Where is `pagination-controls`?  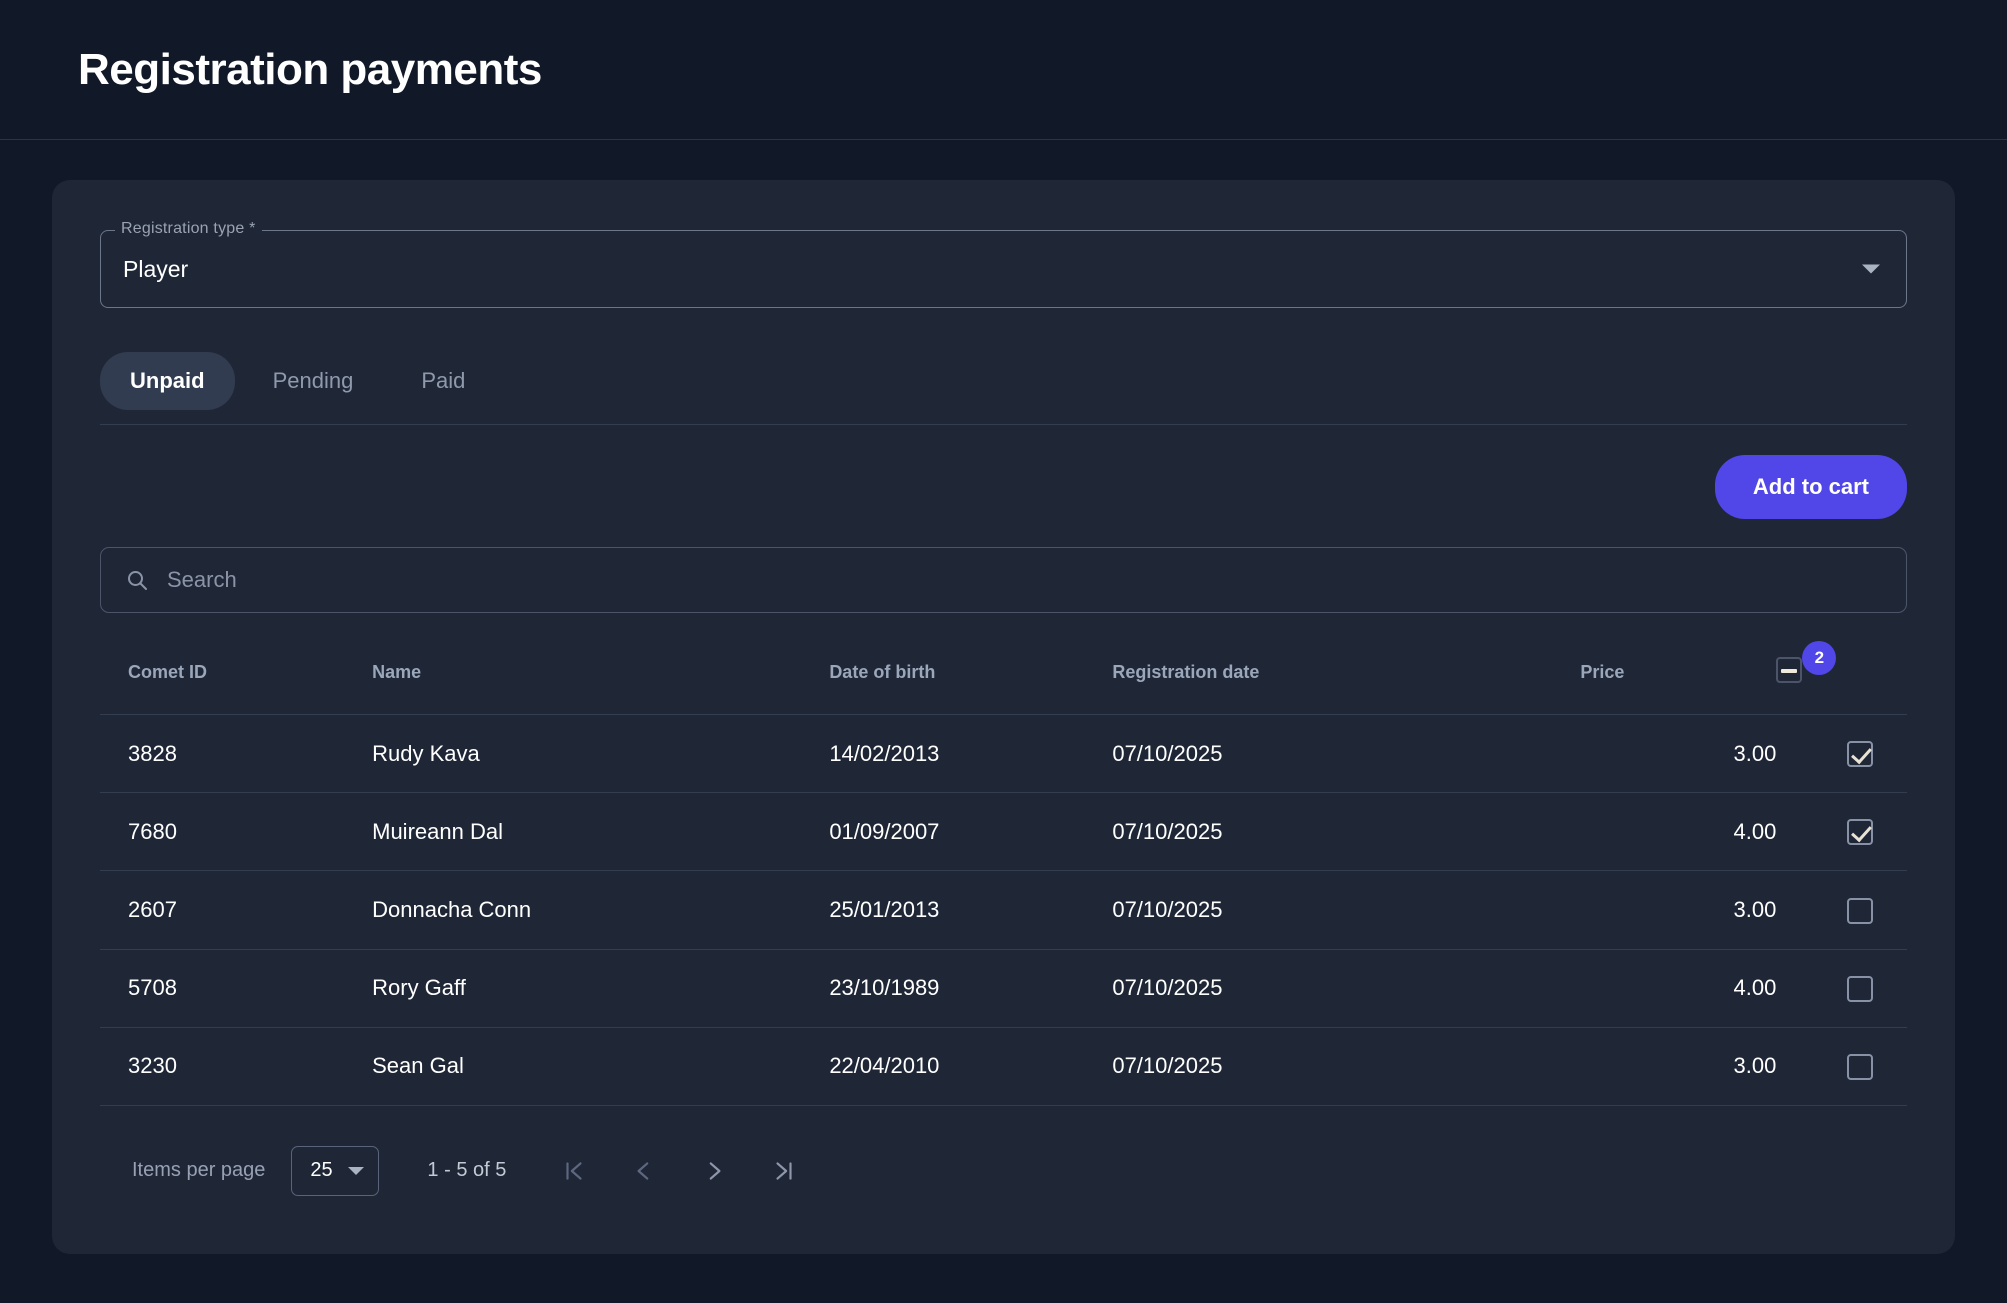
pagination-controls is located at coordinates (679, 1171).